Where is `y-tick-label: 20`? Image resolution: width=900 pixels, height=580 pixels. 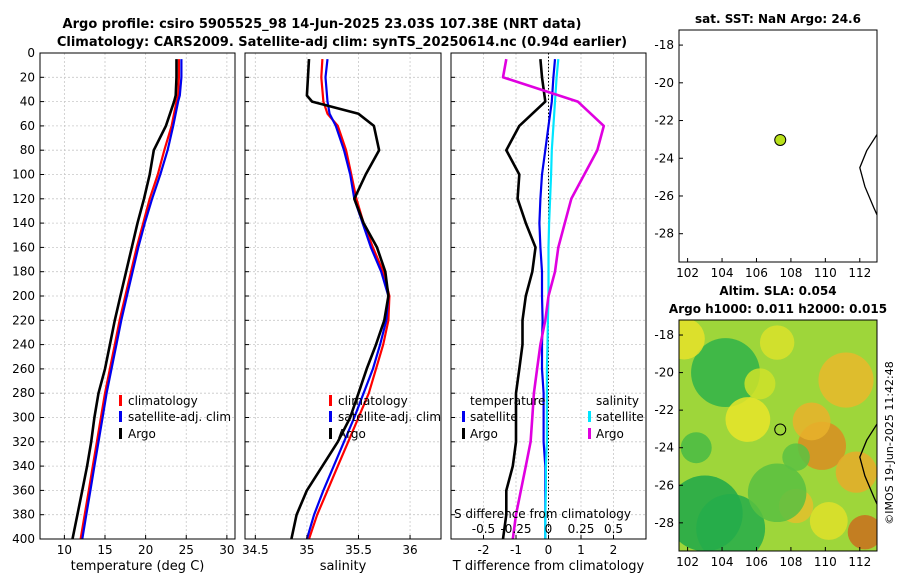 y-tick-label: 20 is located at coordinates (27, 77).